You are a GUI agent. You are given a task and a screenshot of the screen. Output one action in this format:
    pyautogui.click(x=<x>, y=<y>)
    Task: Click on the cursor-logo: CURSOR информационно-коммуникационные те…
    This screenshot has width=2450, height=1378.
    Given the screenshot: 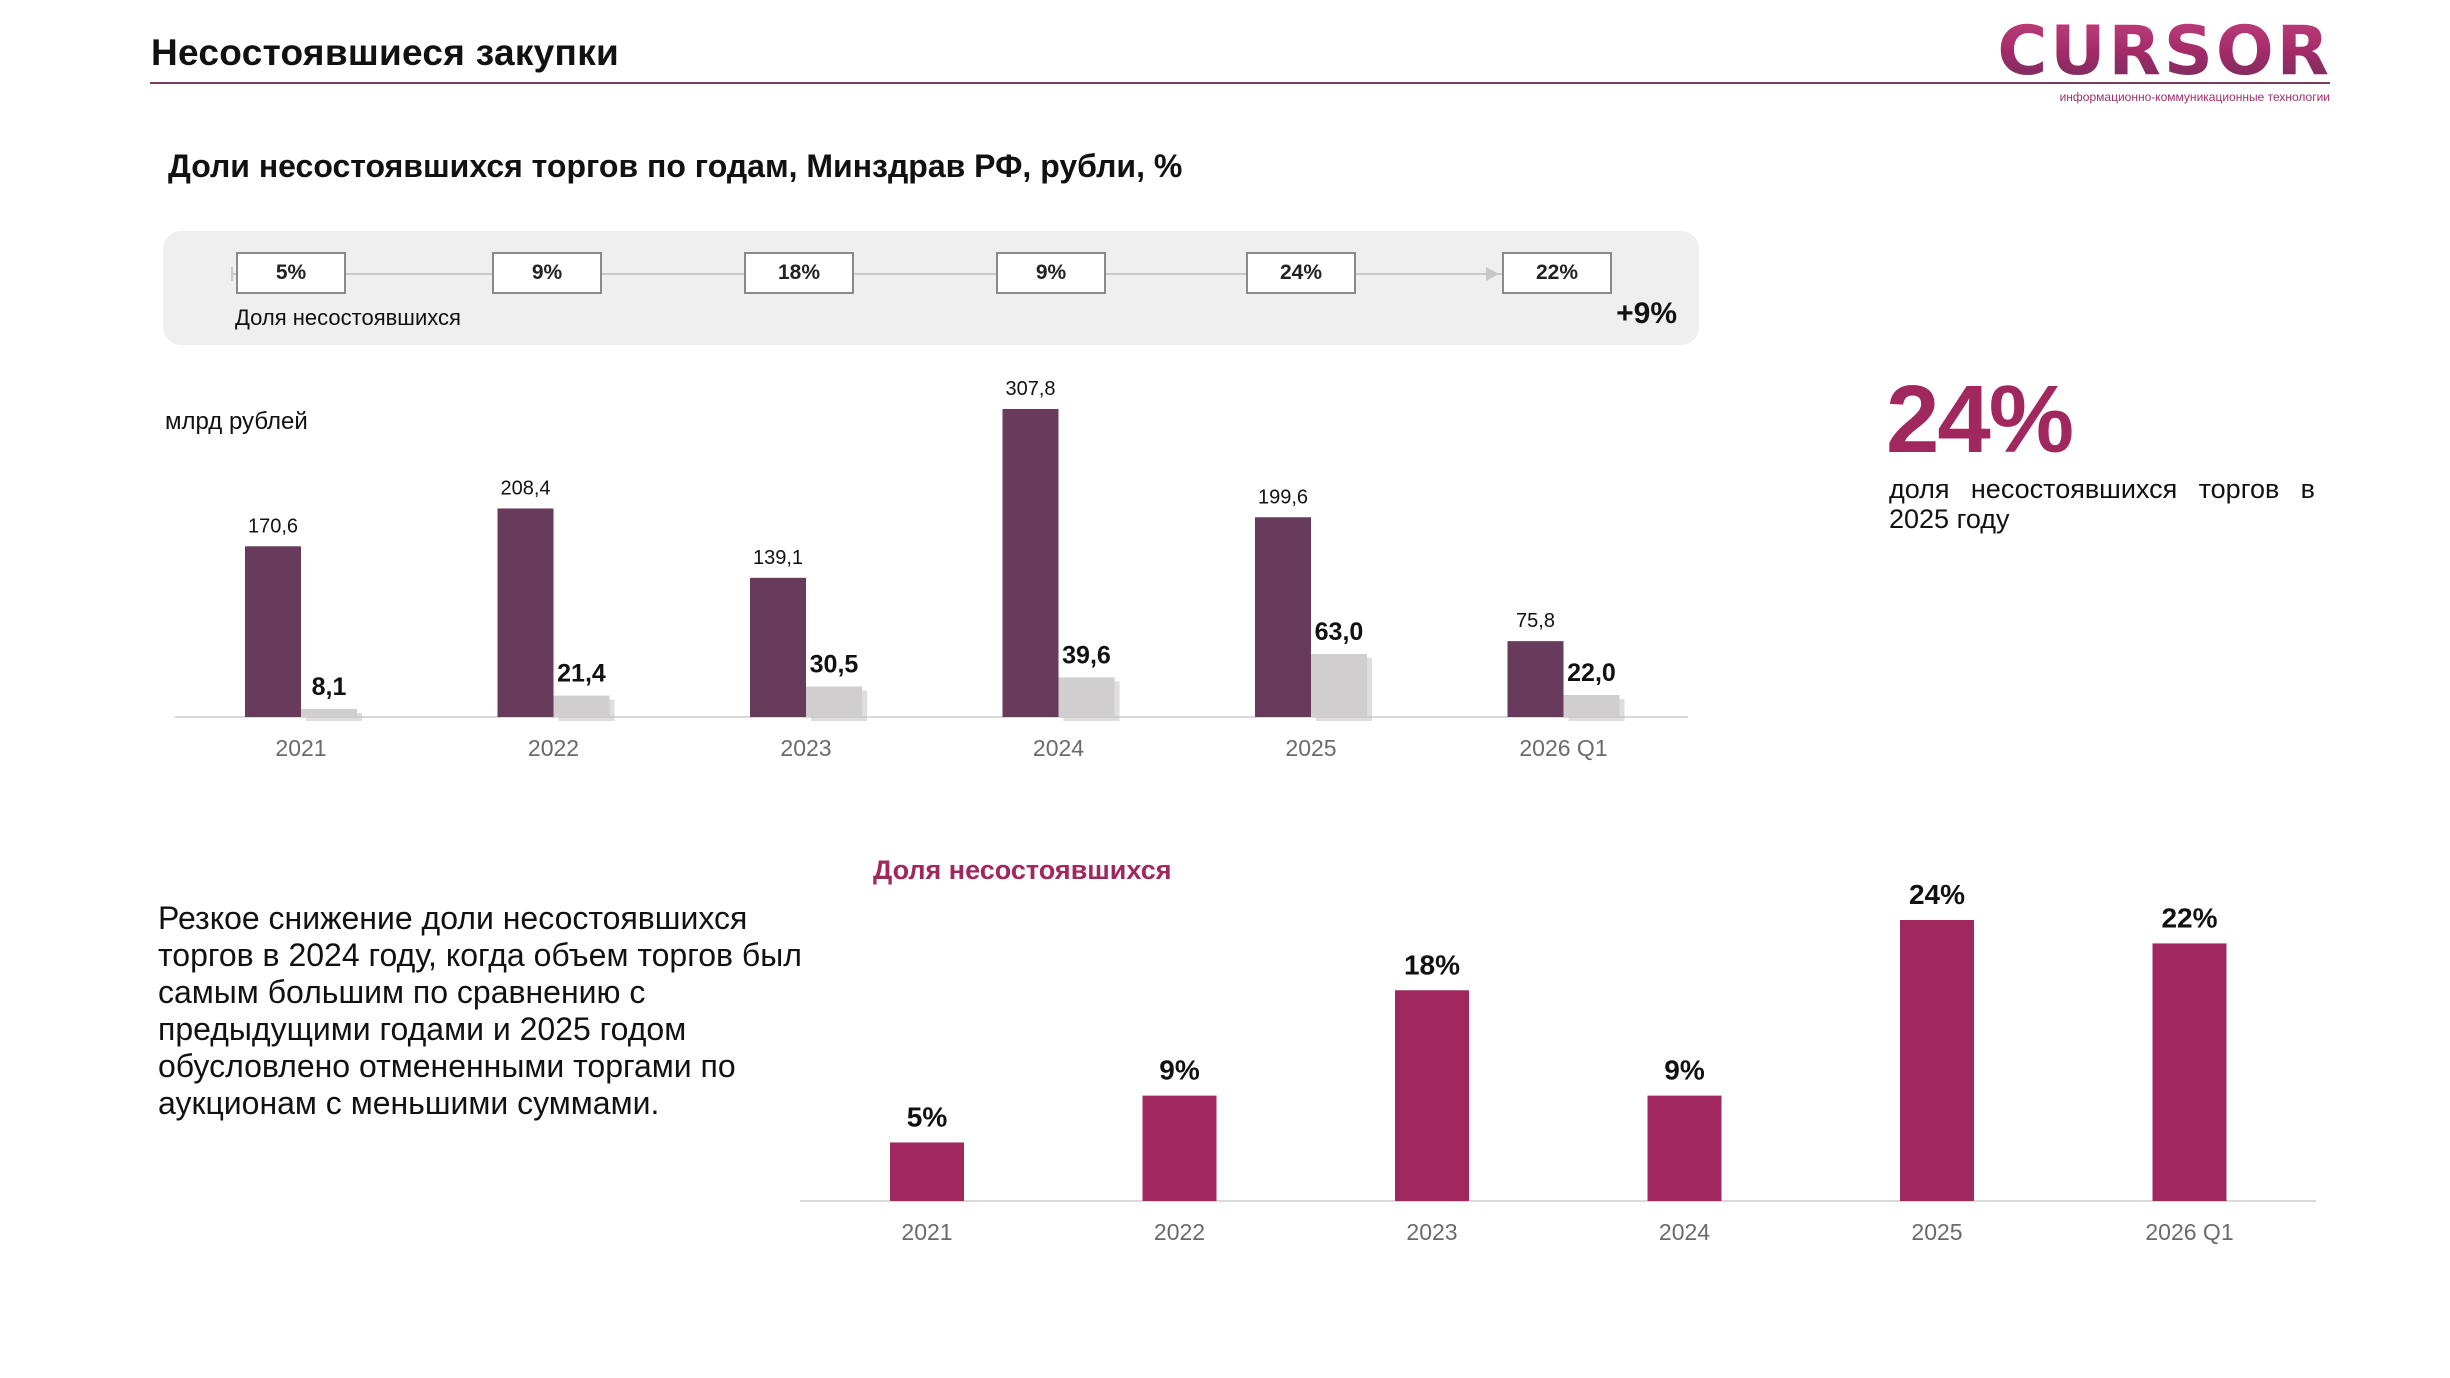 What is the action you would take?
    pyautogui.click(x=2164, y=60)
    